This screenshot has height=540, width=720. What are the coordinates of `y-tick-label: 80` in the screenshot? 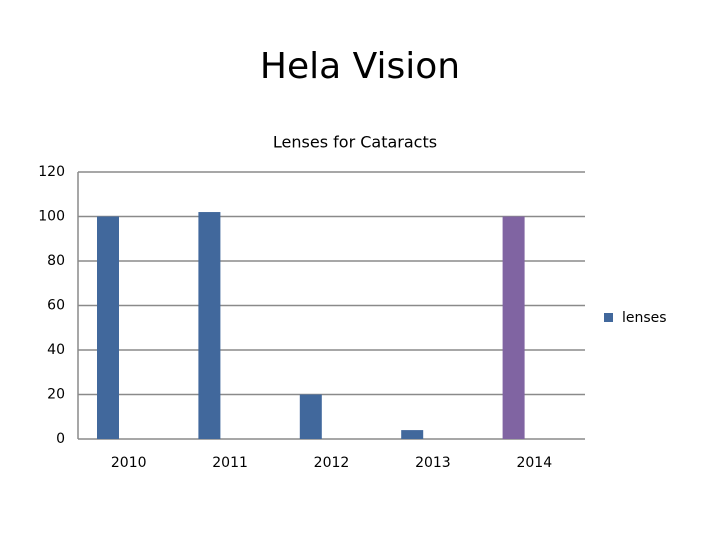 It's located at (56, 261).